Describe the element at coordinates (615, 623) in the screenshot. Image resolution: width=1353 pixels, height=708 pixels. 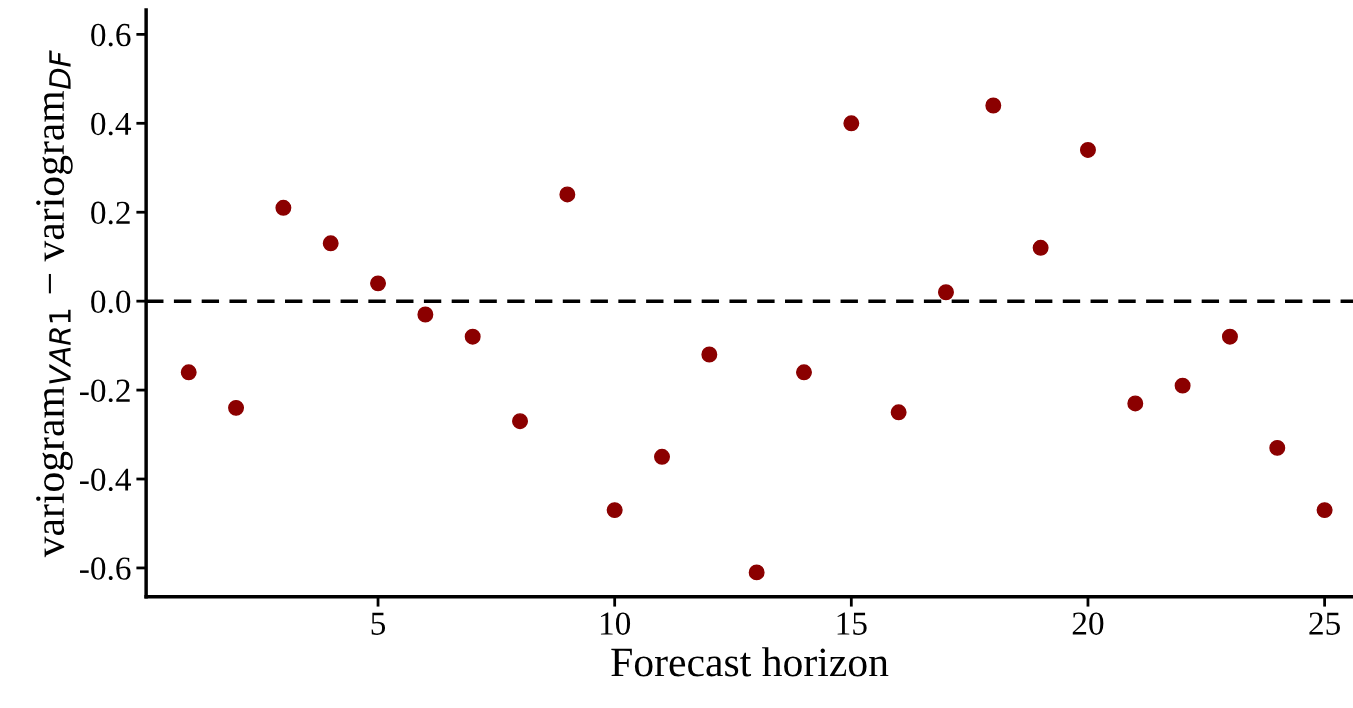
I see `x-tick-label: 10` at that location.